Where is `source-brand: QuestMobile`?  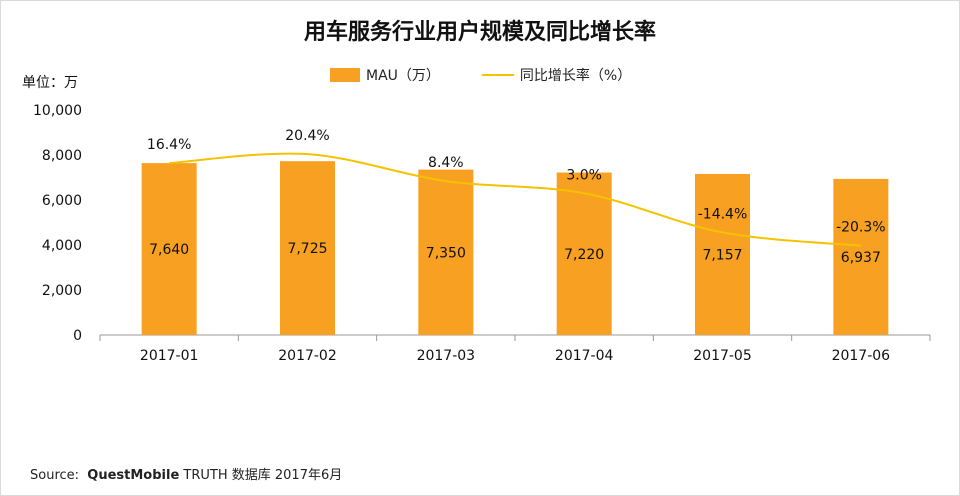 source-brand: QuestMobile is located at coordinates (133, 475).